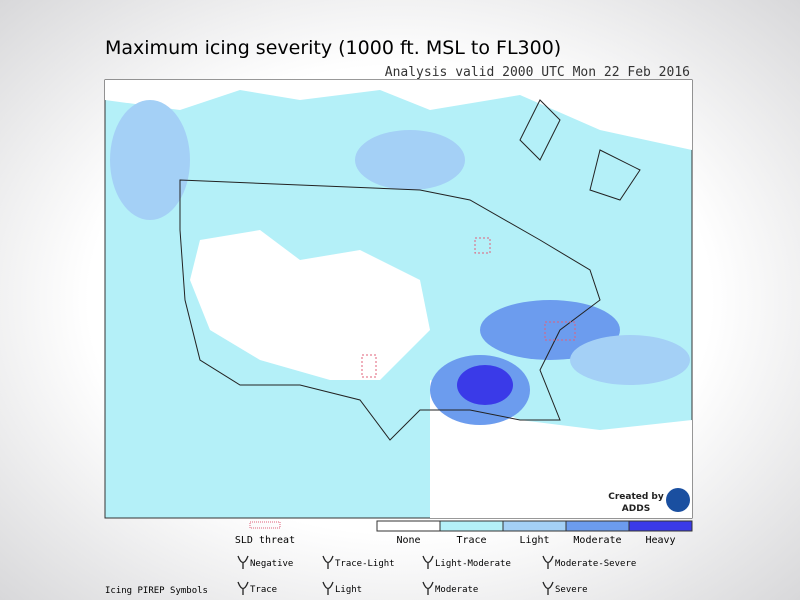 The image size is (800, 600). I want to click on credit: Created by, so click(636, 497).